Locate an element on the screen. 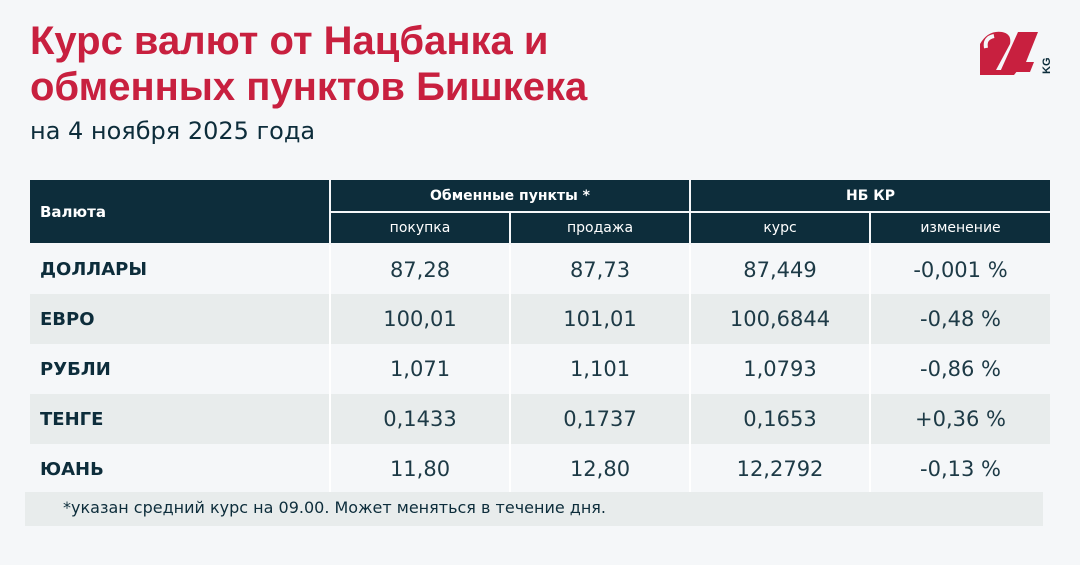 The height and width of the screenshot is (565, 1080). nb-rate-value: 100,6844 is located at coordinates (779, 319).